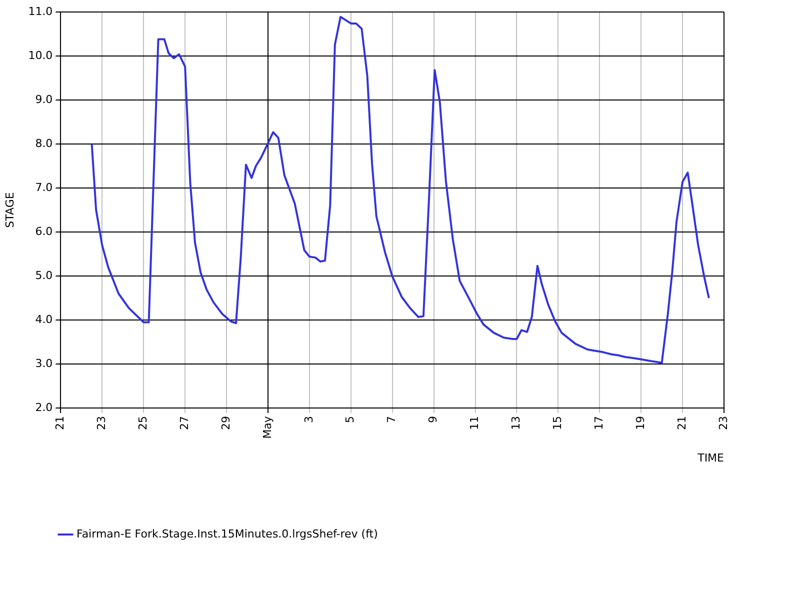 The height and width of the screenshot is (600, 800). Describe the element at coordinates (391, 420) in the screenshot. I see `x-tick-label: 7` at that location.